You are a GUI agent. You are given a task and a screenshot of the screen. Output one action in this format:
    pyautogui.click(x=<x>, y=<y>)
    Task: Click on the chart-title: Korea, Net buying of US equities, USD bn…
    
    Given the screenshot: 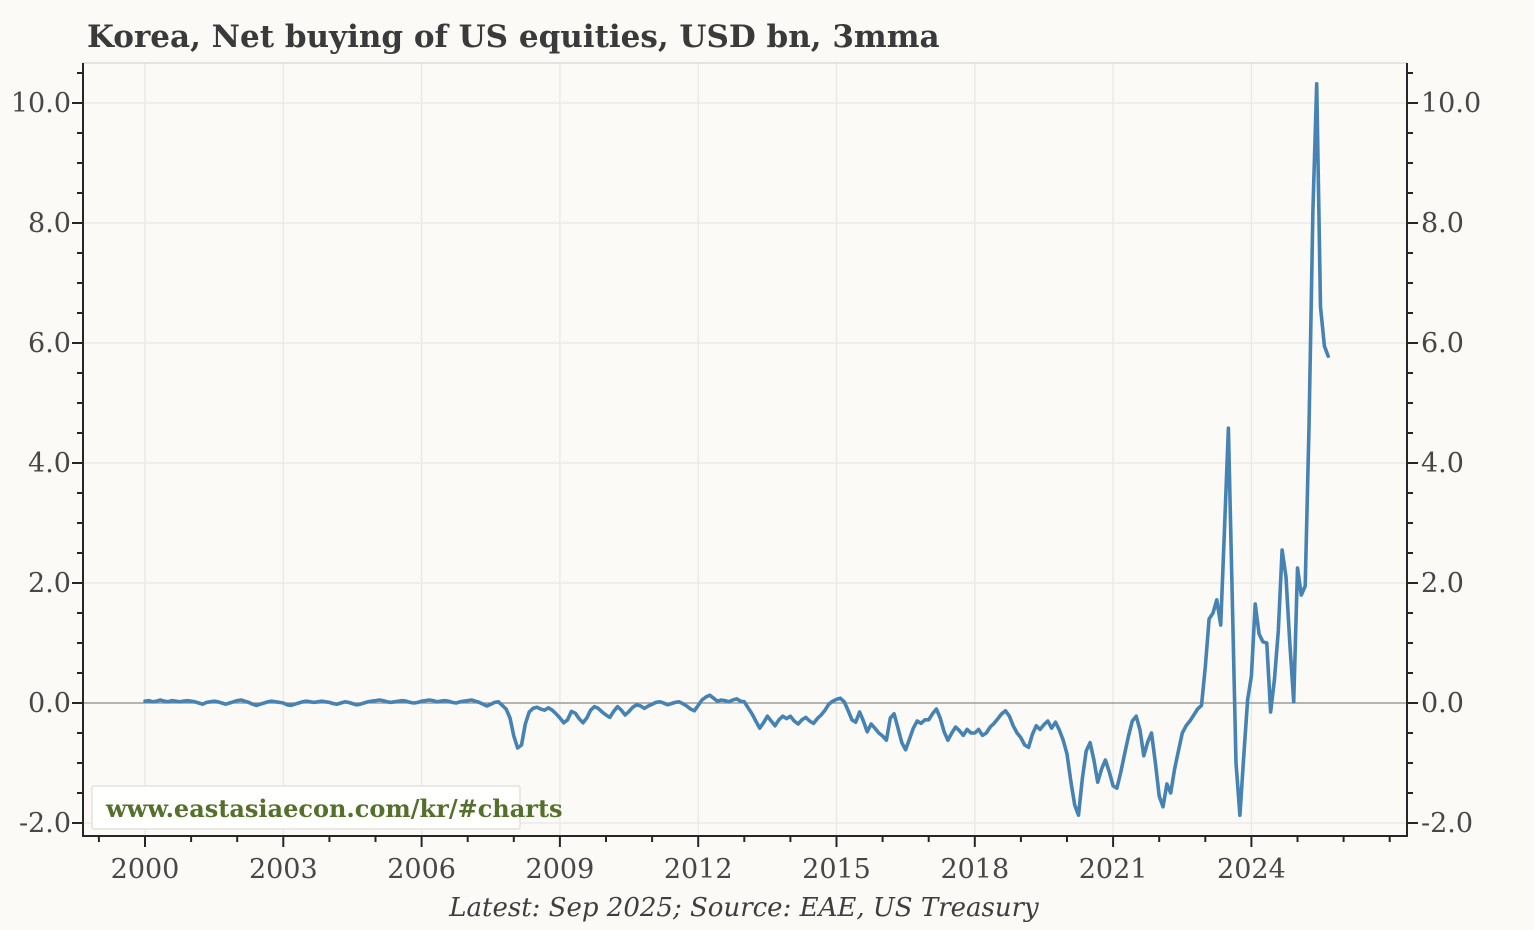 What is the action you would take?
    pyautogui.click(x=513, y=37)
    